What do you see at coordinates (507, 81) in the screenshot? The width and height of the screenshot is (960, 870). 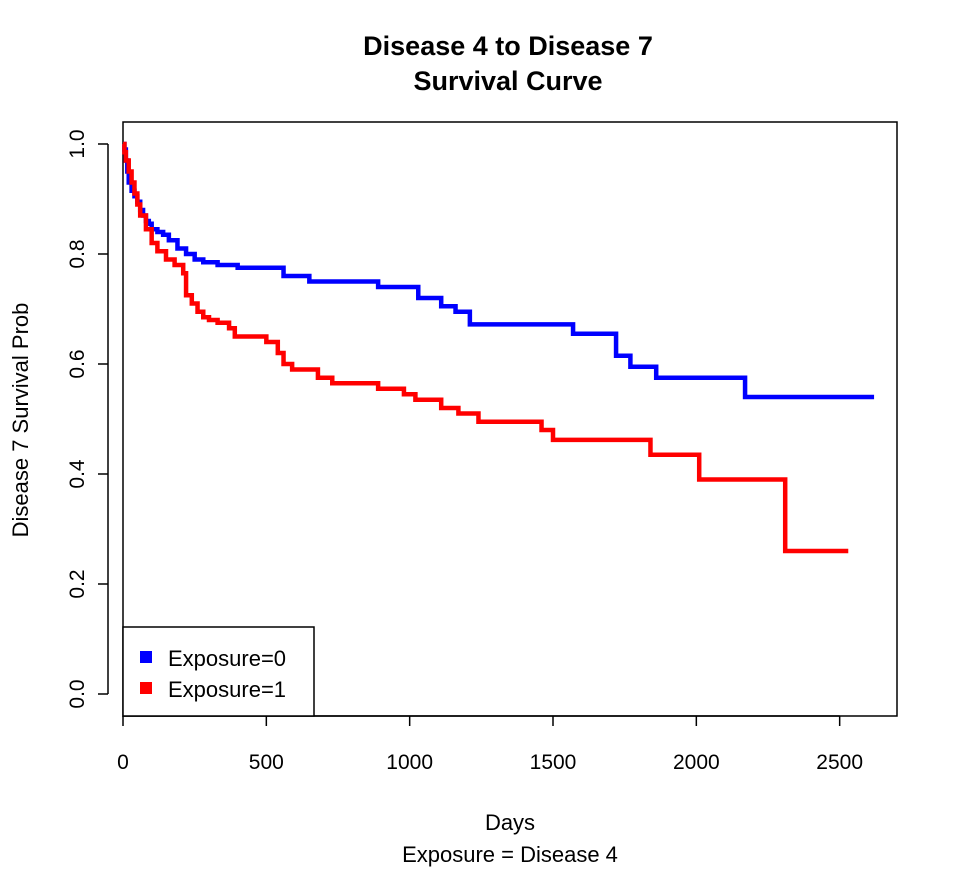 I see `chart-title-line-2: Survival Curve` at bounding box center [507, 81].